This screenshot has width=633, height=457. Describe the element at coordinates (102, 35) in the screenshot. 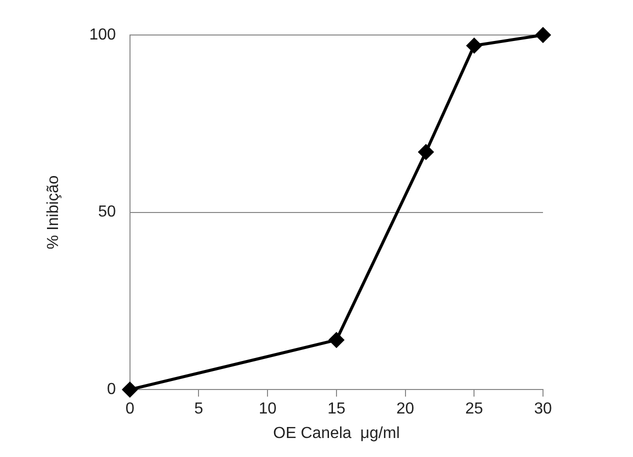

I see `y-tick-label: 100` at that location.